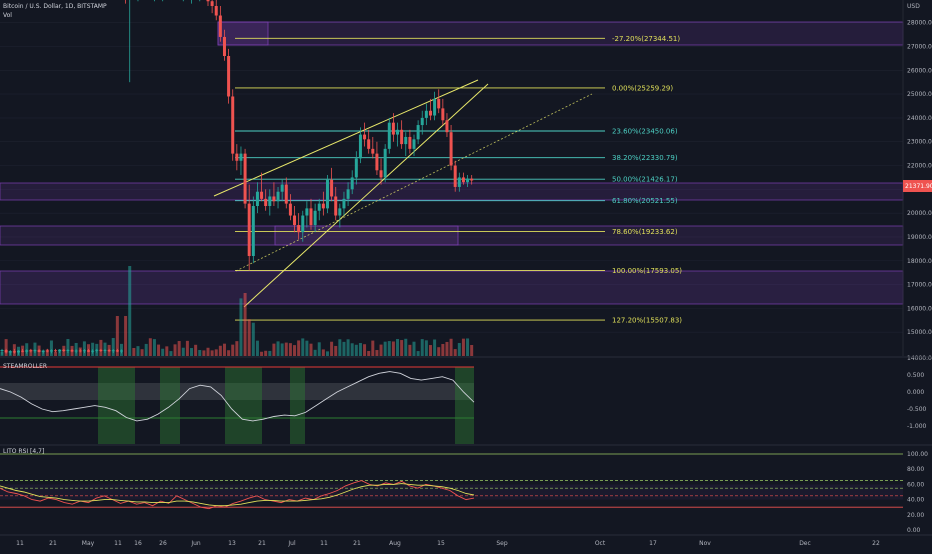  I want to click on rsi-signal-line, so click(237, 495).